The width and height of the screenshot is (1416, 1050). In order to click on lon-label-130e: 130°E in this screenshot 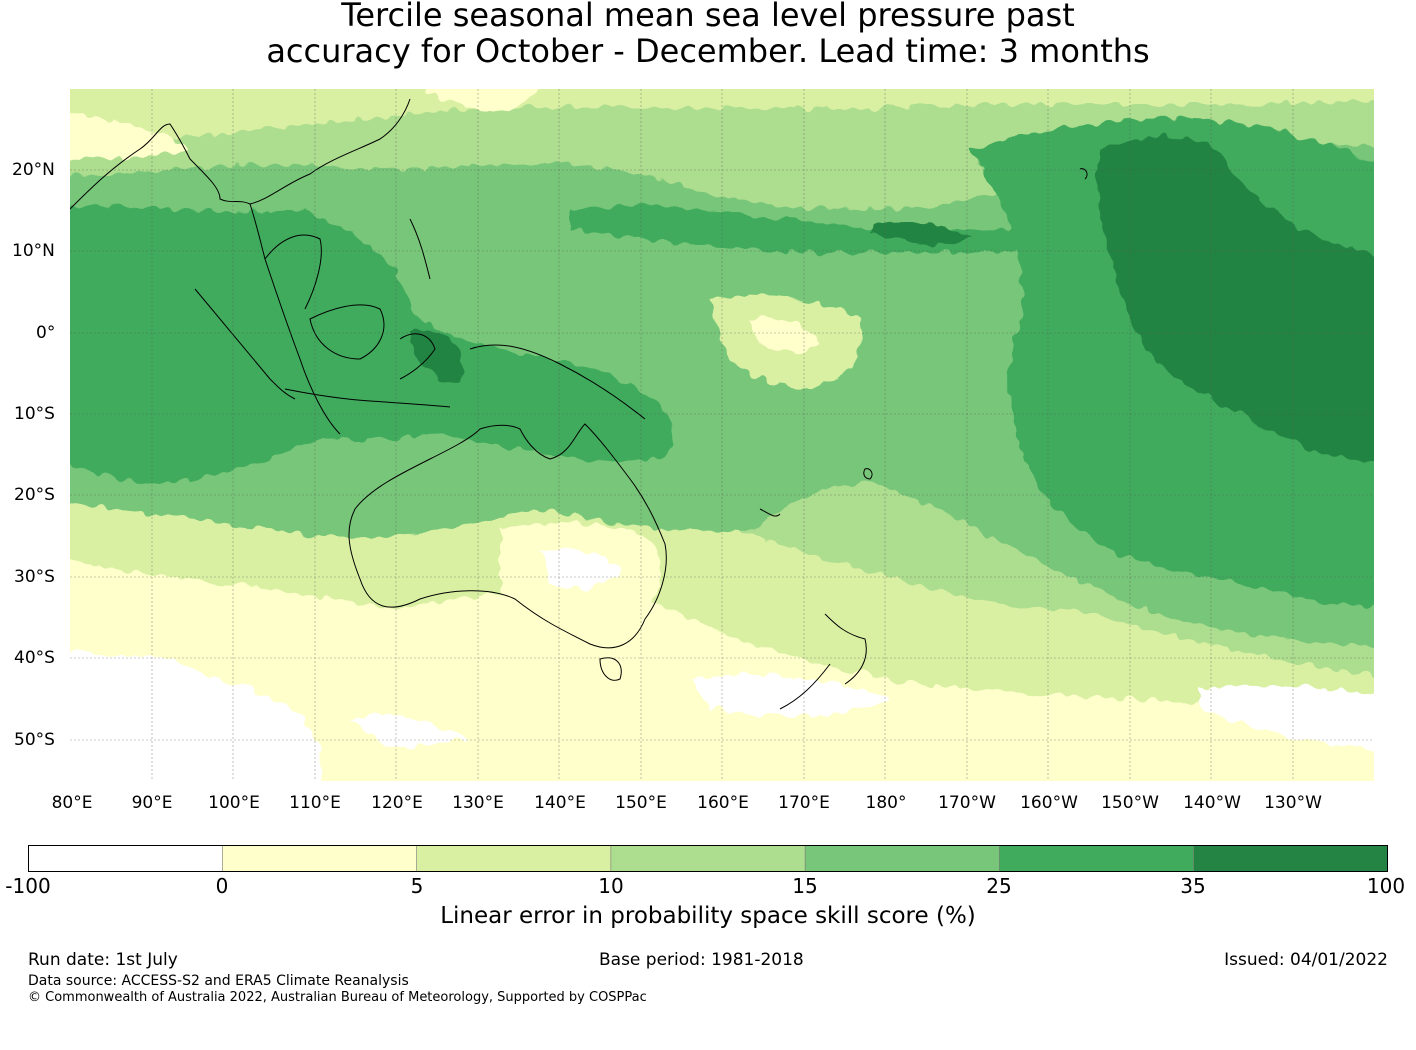, I will do `click(478, 803)`.